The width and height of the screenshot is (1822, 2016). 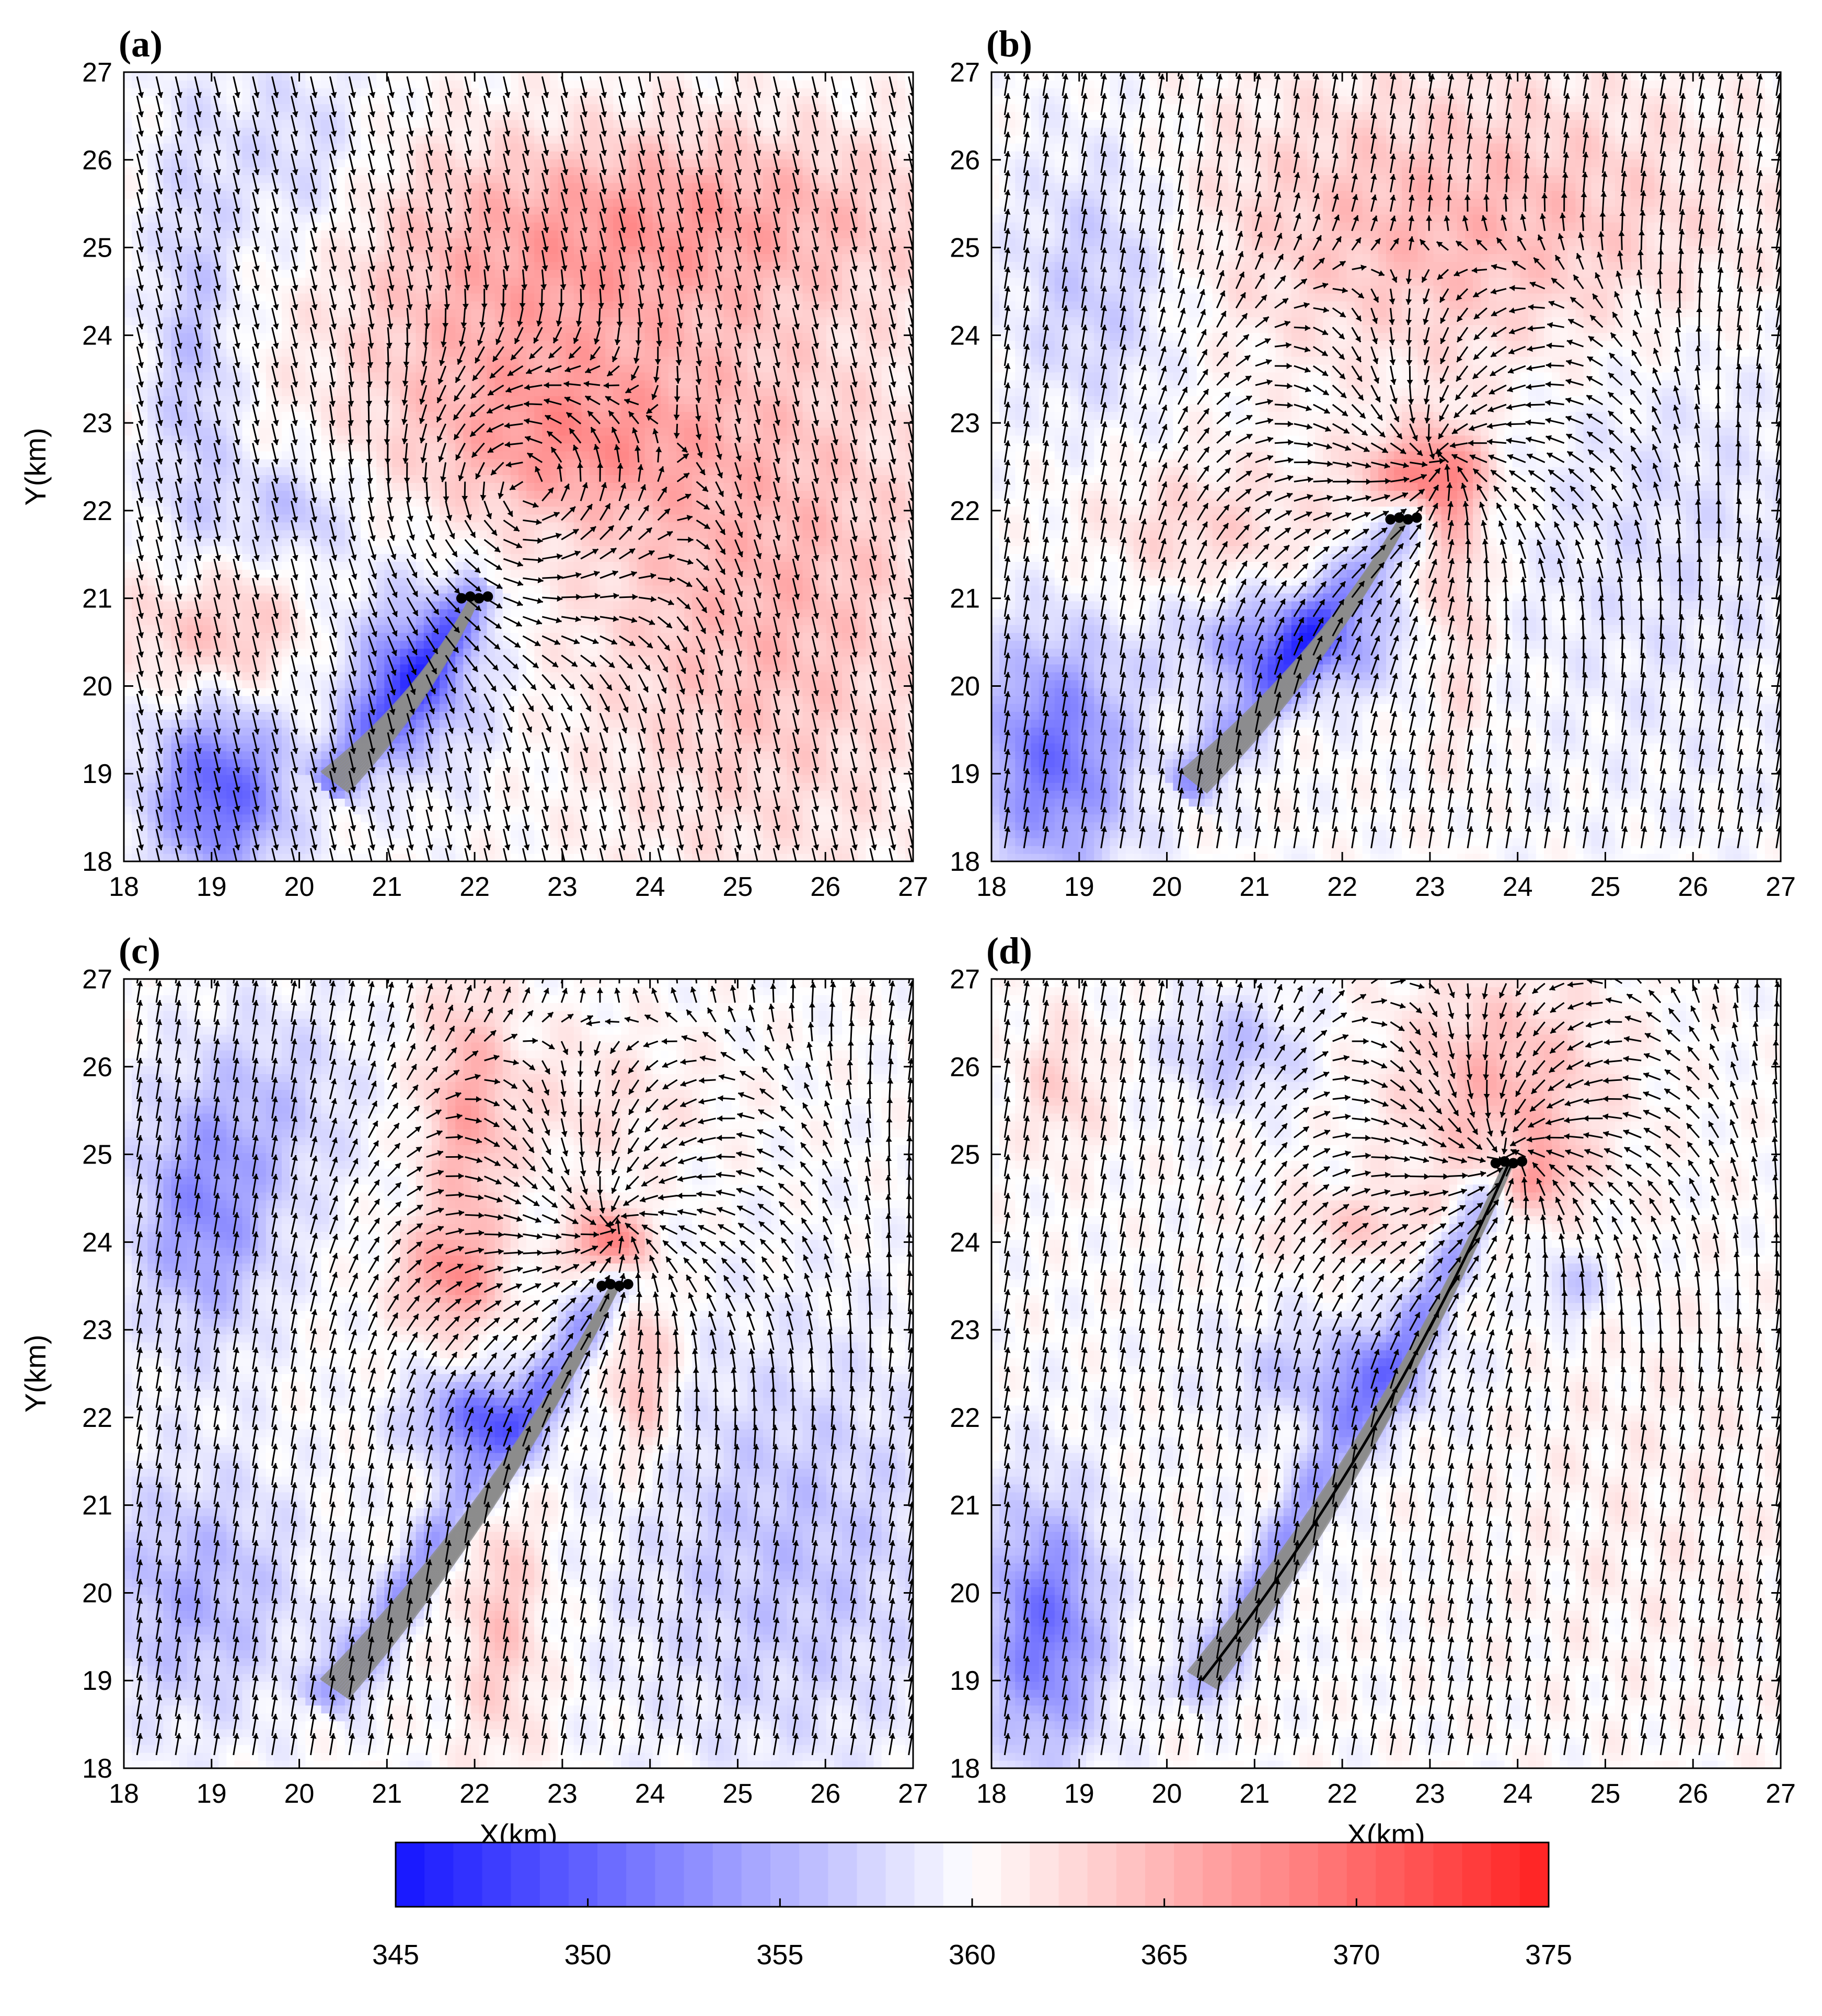 I want to click on panel-label: (d), so click(x=1009, y=951).